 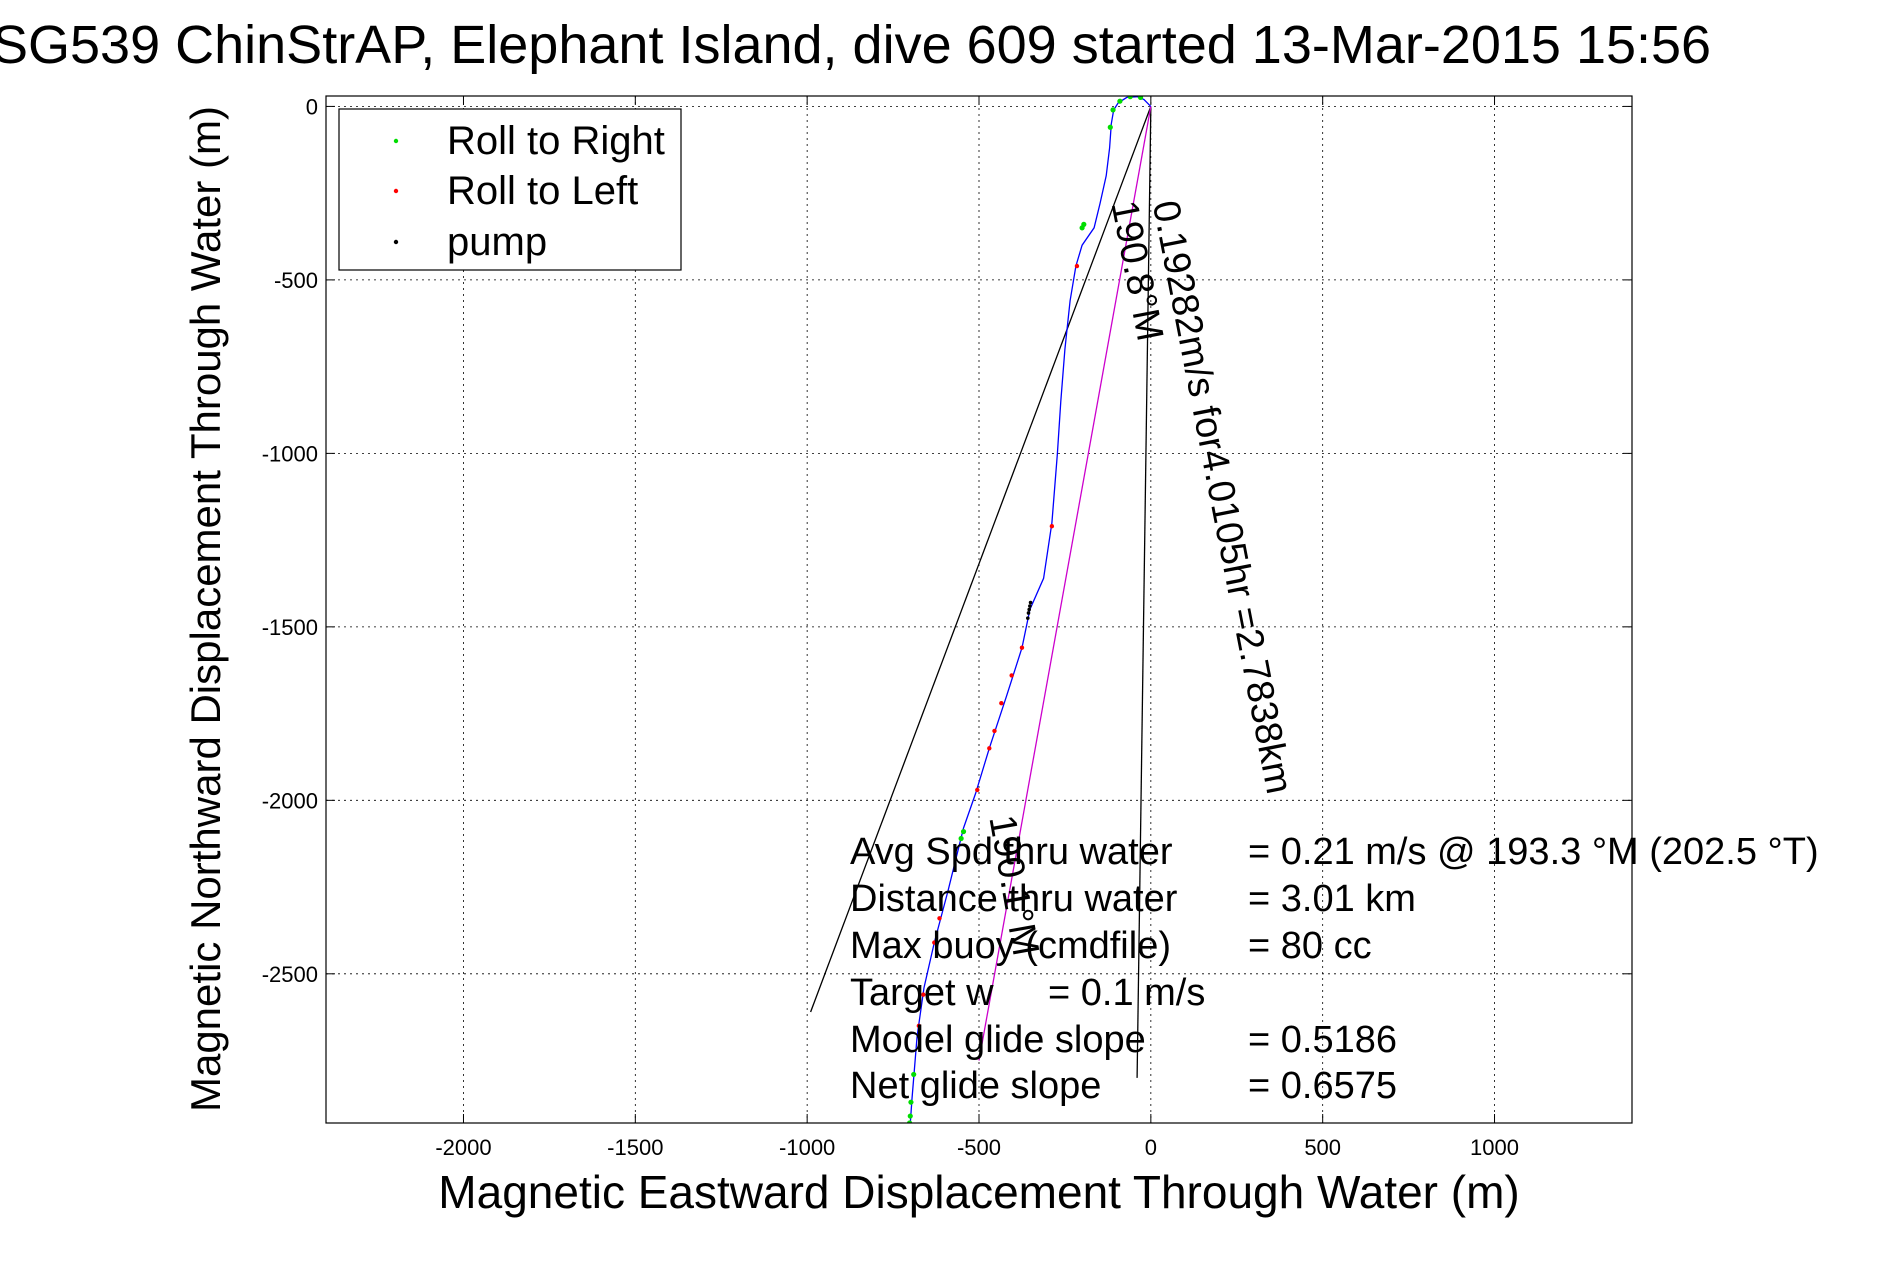 I want to click on x-tick-label: -500, so click(x=979, y=1147).